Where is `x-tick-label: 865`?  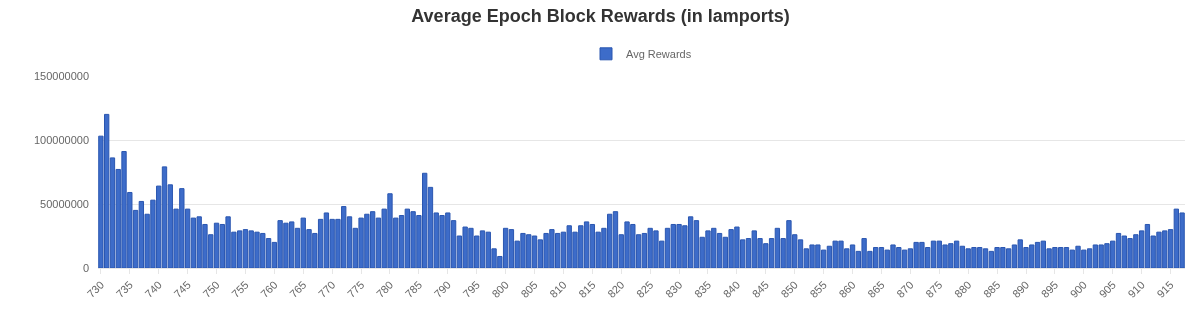 x-tick-label: 865 is located at coordinates (876, 289).